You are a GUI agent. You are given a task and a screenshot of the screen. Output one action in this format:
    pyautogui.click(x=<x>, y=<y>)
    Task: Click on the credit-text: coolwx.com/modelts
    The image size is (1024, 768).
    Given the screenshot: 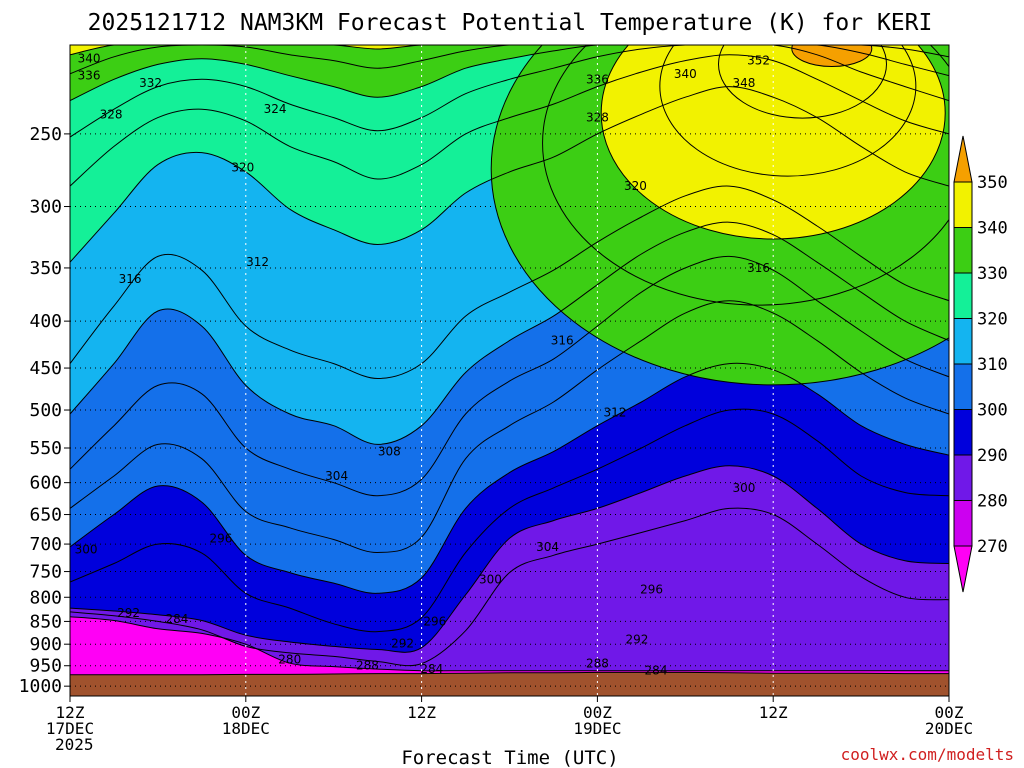 What is the action you would take?
    pyautogui.click(x=927, y=754)
    